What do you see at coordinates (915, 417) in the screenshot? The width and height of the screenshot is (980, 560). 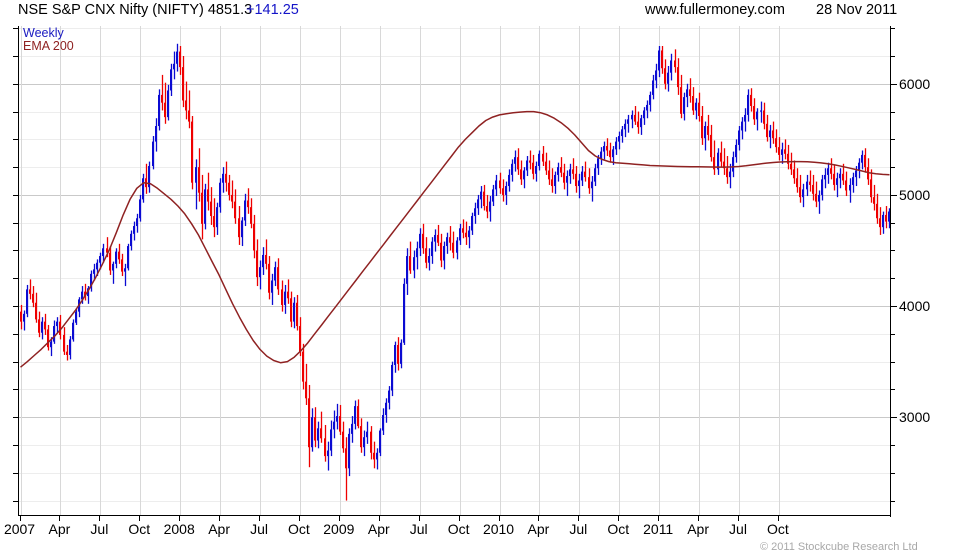 I see `y-axis-label: 3000` at bounding box center [915, 417].